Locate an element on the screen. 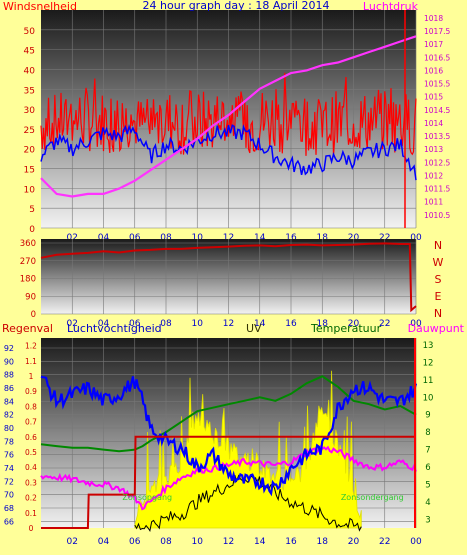 The image size is (467, 555). p3-x-tick-label: 18 is located at coordinates (323, 542).